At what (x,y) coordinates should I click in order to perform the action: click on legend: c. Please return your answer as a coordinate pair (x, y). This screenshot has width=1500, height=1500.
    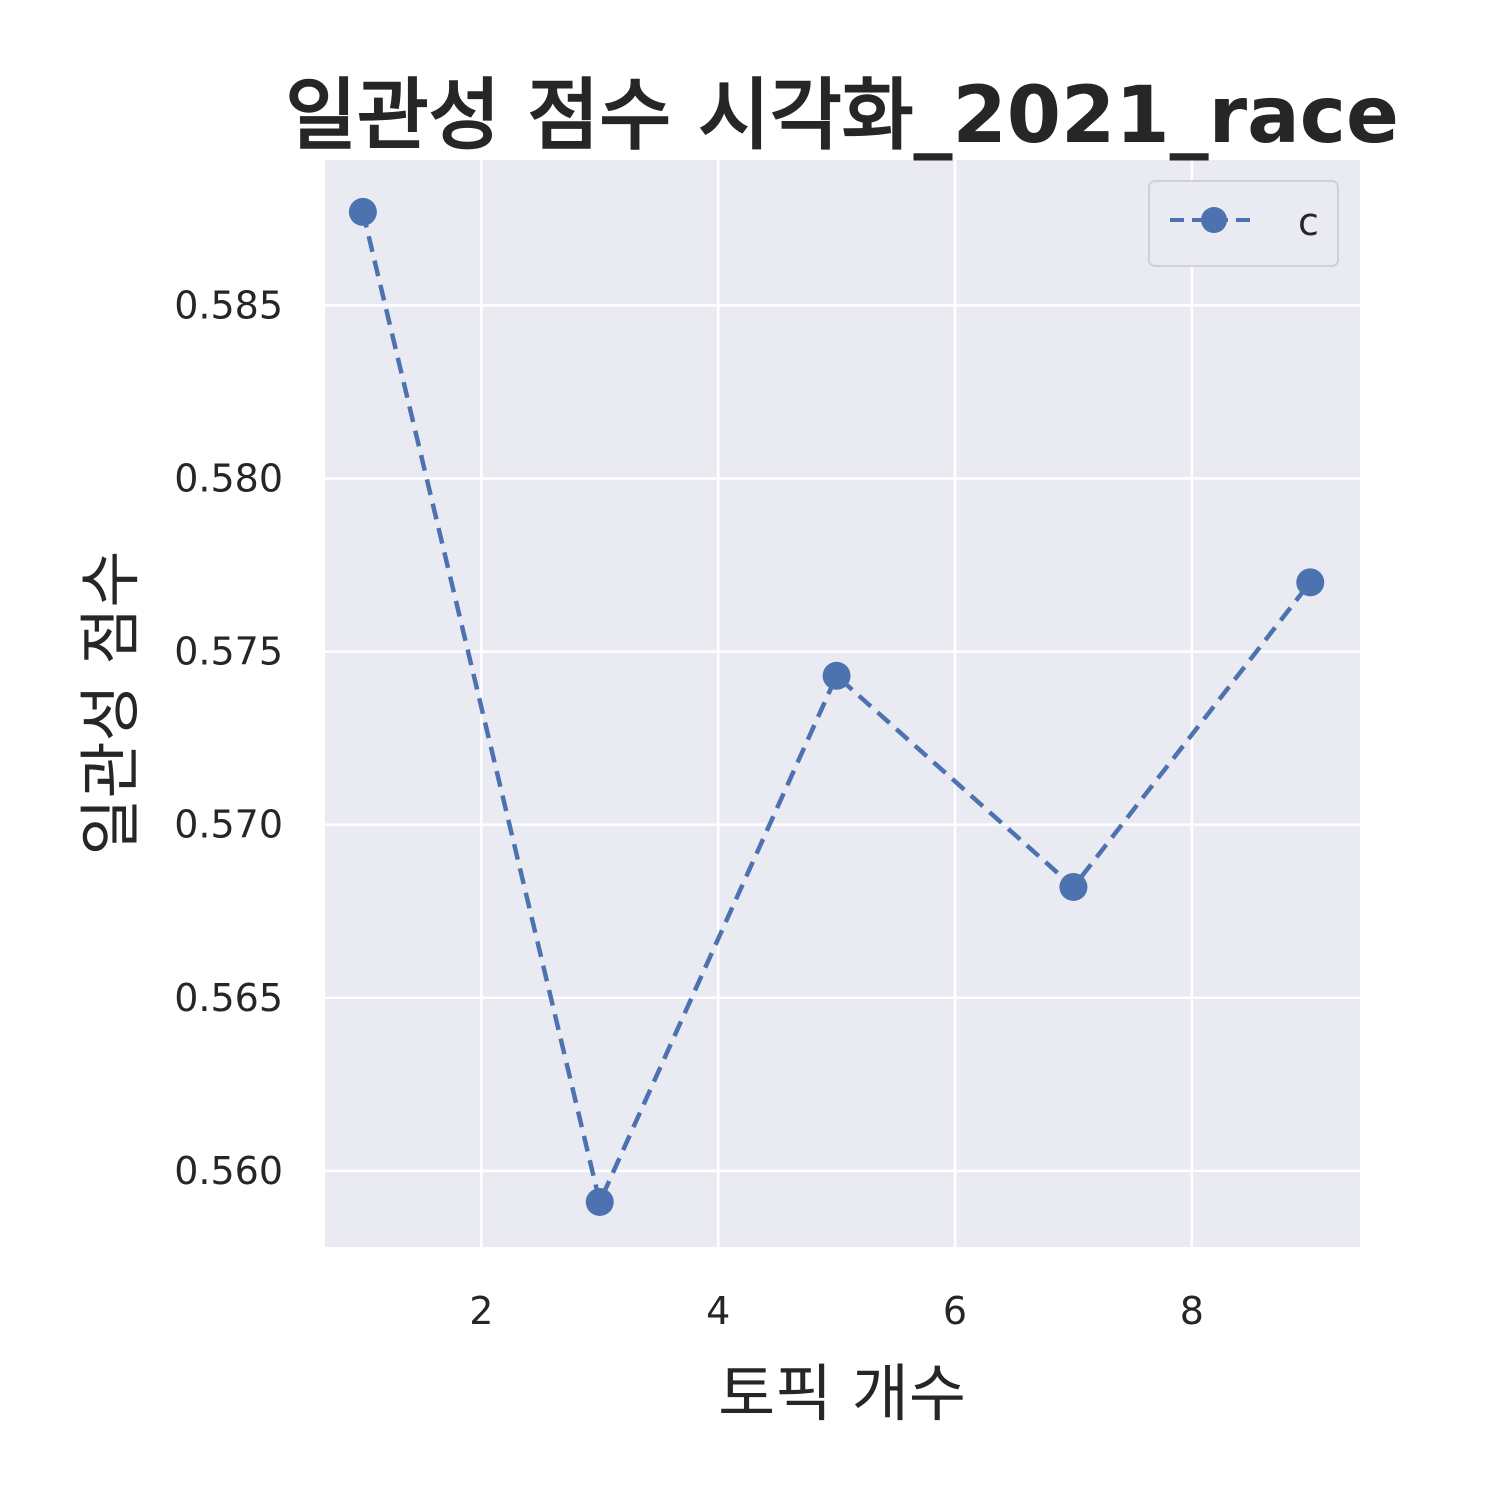
    Looking at the image, I should click on (1243, 223).